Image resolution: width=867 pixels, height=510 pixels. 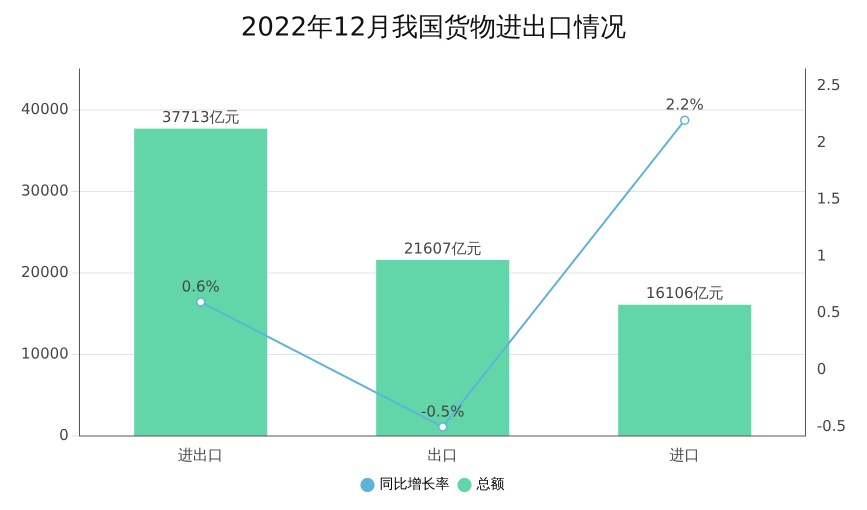 What do you see at coordinates (443, 248) in the screenshot?
I see `data-label: 21607亿元` at bounding box center [443, 248].